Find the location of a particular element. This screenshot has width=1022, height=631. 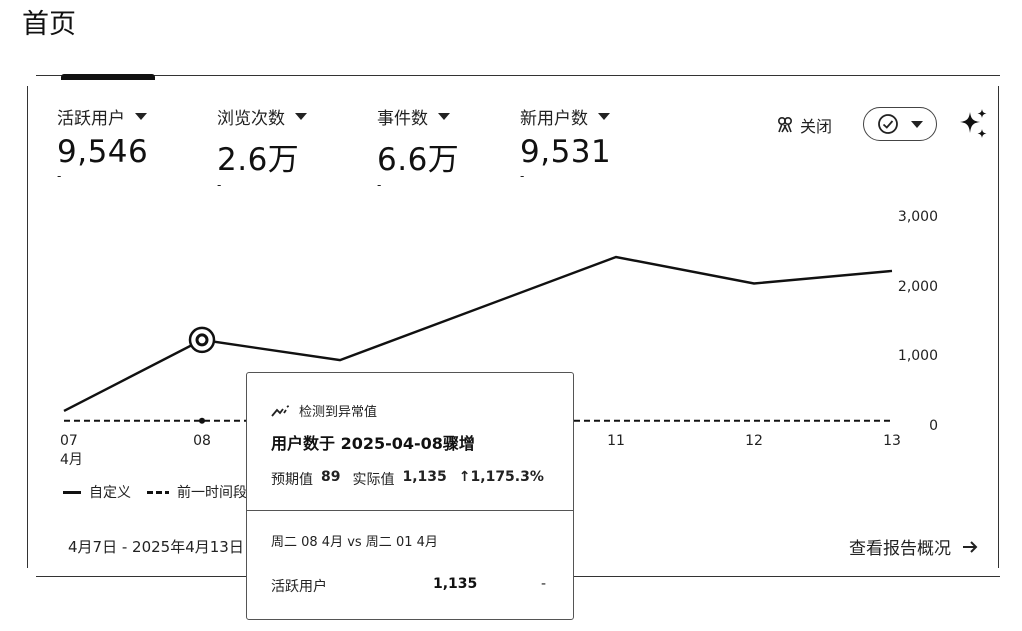

y-tick-label: 0 is located at coordinates (933, 426).